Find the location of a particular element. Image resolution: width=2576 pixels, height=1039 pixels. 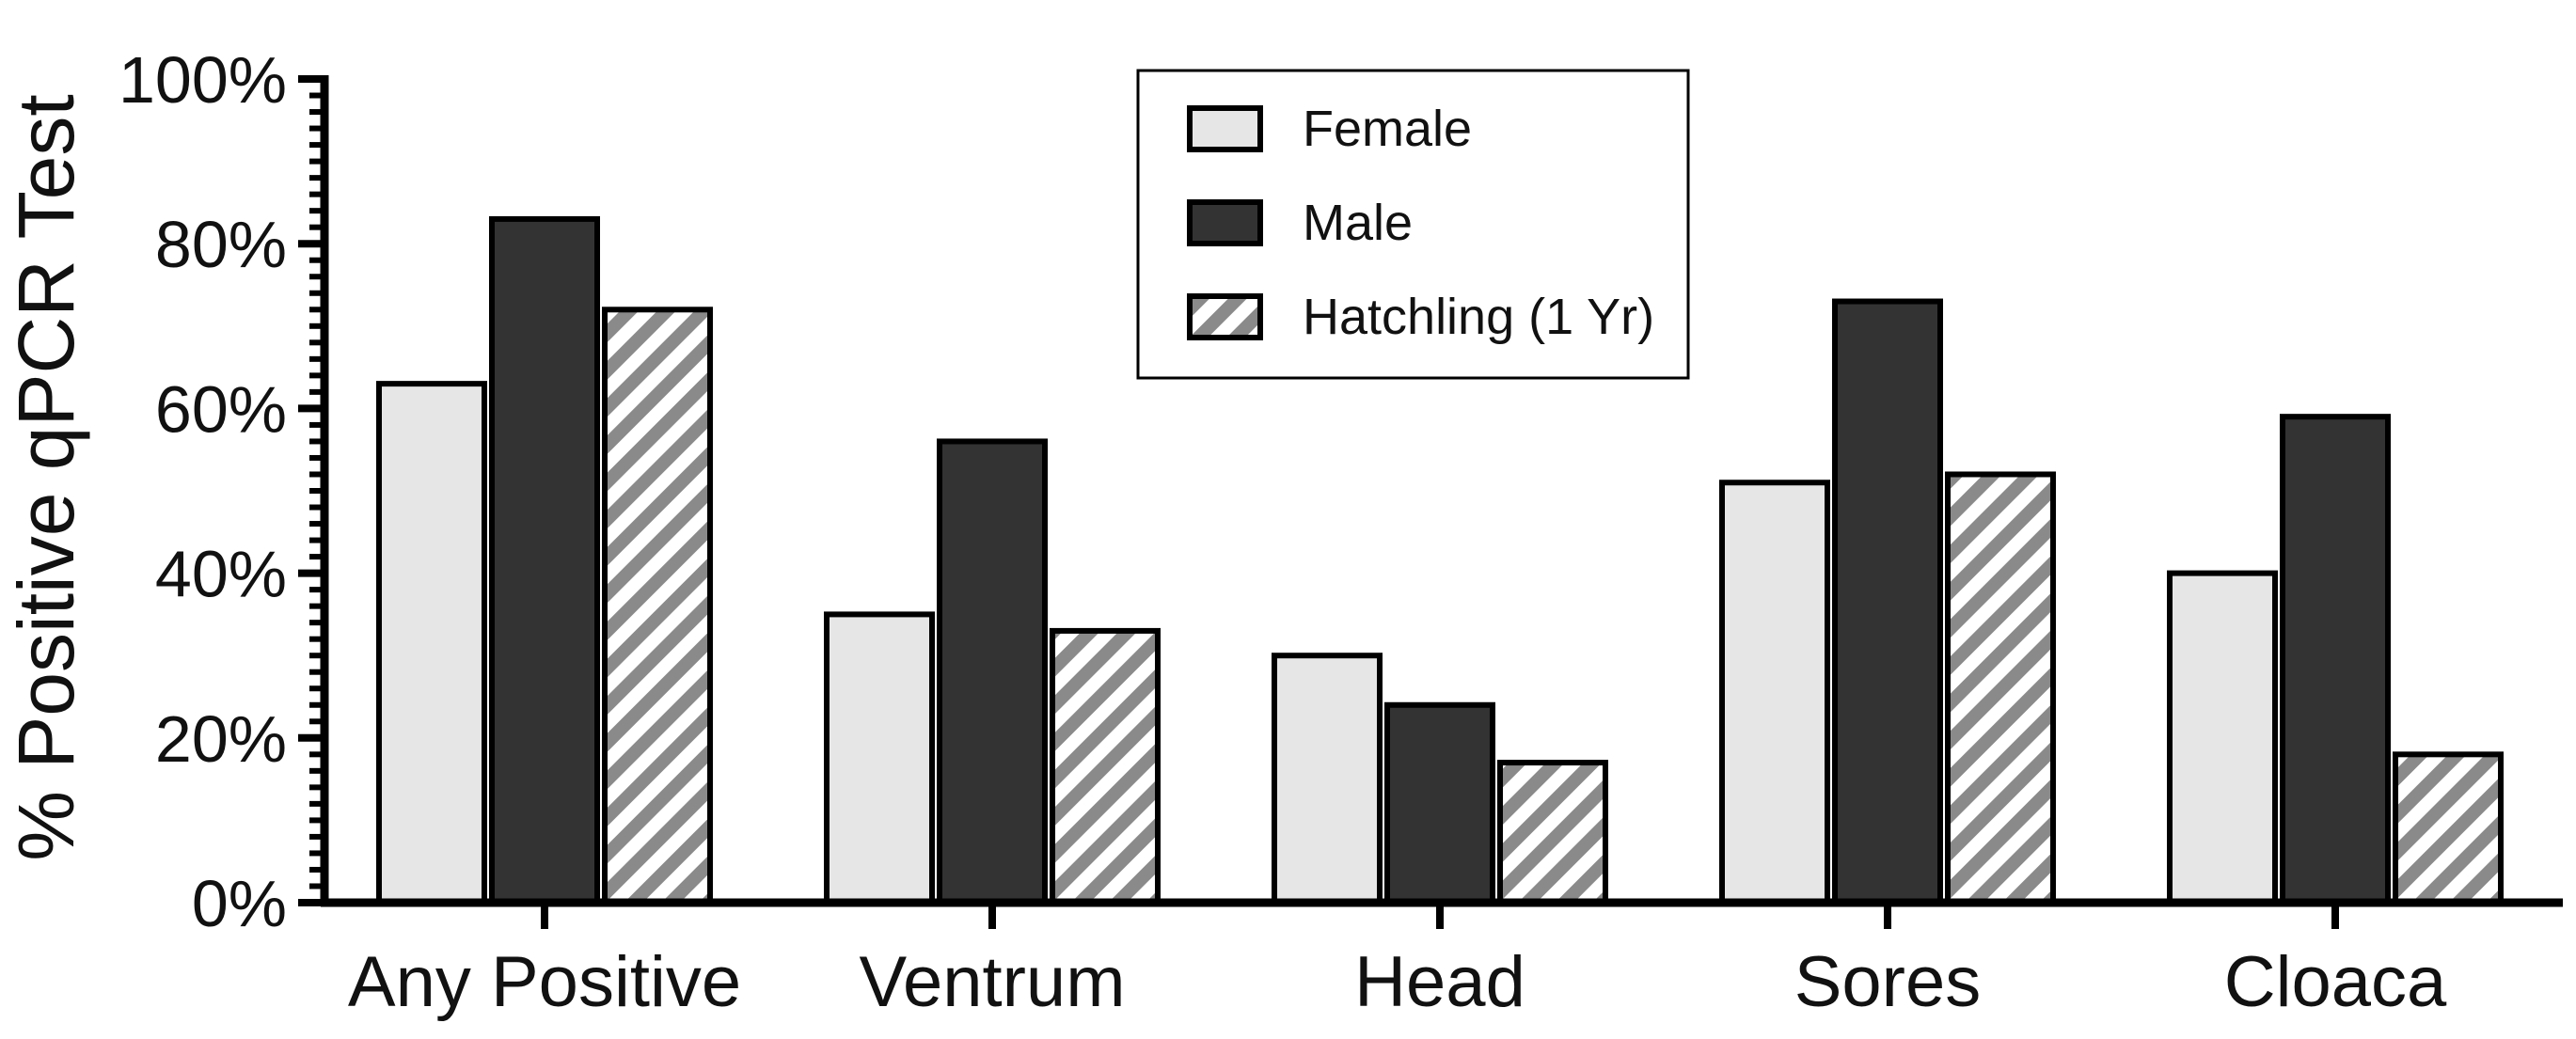

bar-female-cloaca is located at coordinates (2222, 737).